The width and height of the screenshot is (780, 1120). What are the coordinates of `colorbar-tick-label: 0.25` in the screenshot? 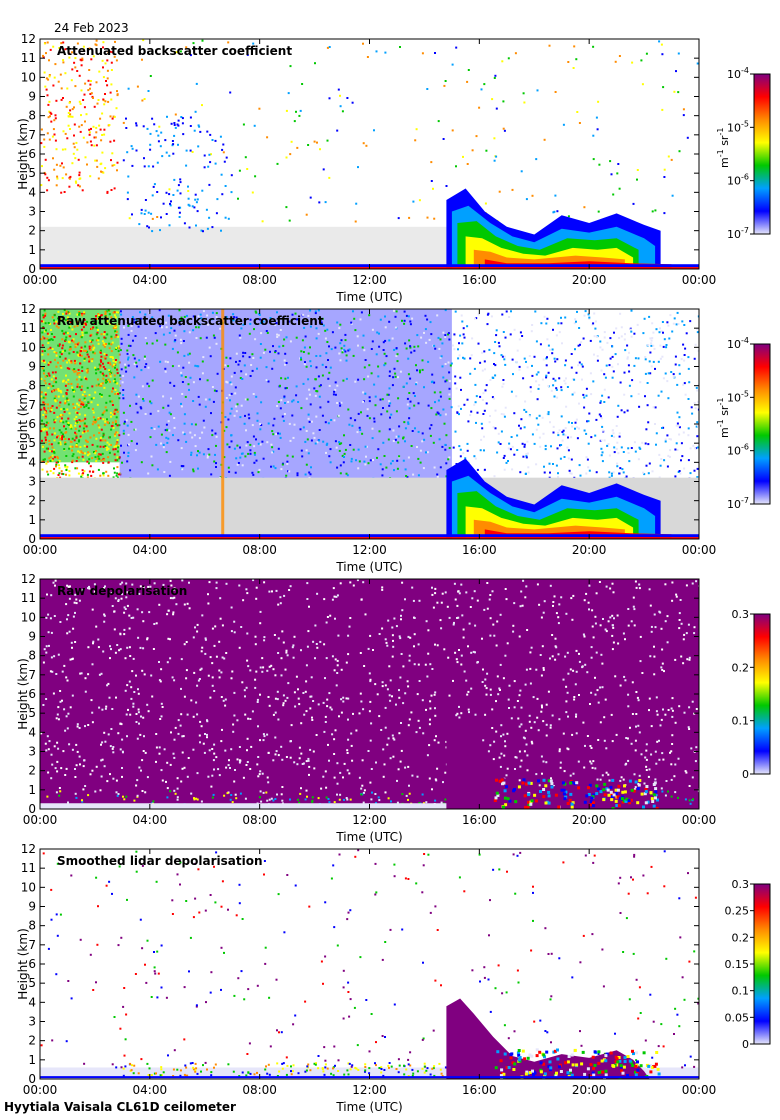 It's located at (737, 911).